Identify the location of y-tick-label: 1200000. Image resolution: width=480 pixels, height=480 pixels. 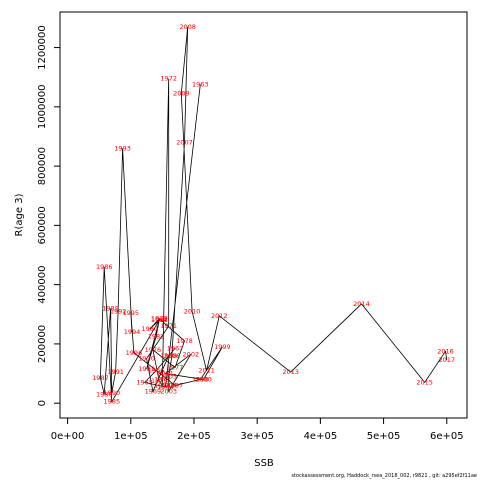
(42, 47).